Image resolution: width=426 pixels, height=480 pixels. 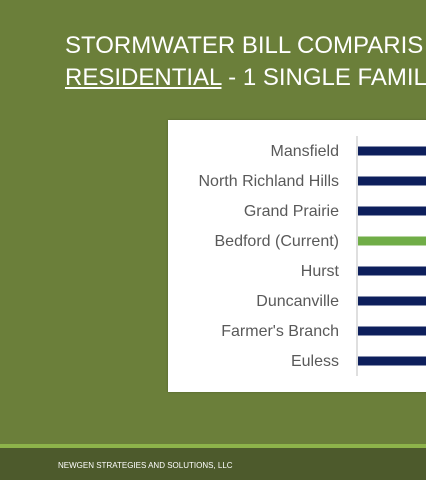 I want to click on bar-bedford-current, so click(x=392, y=241).